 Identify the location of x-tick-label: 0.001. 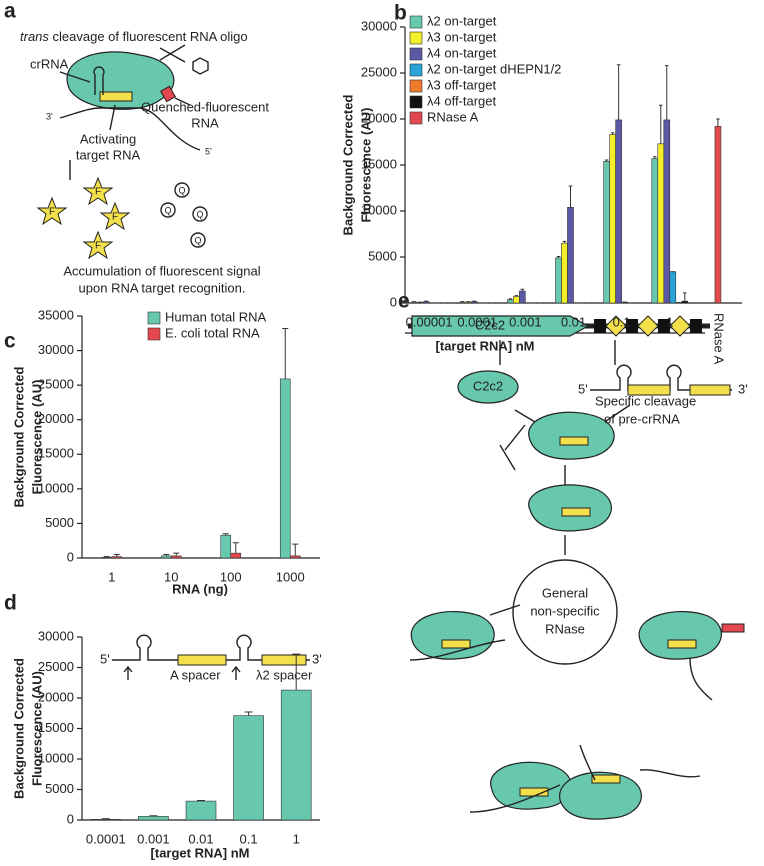
(153, 838).